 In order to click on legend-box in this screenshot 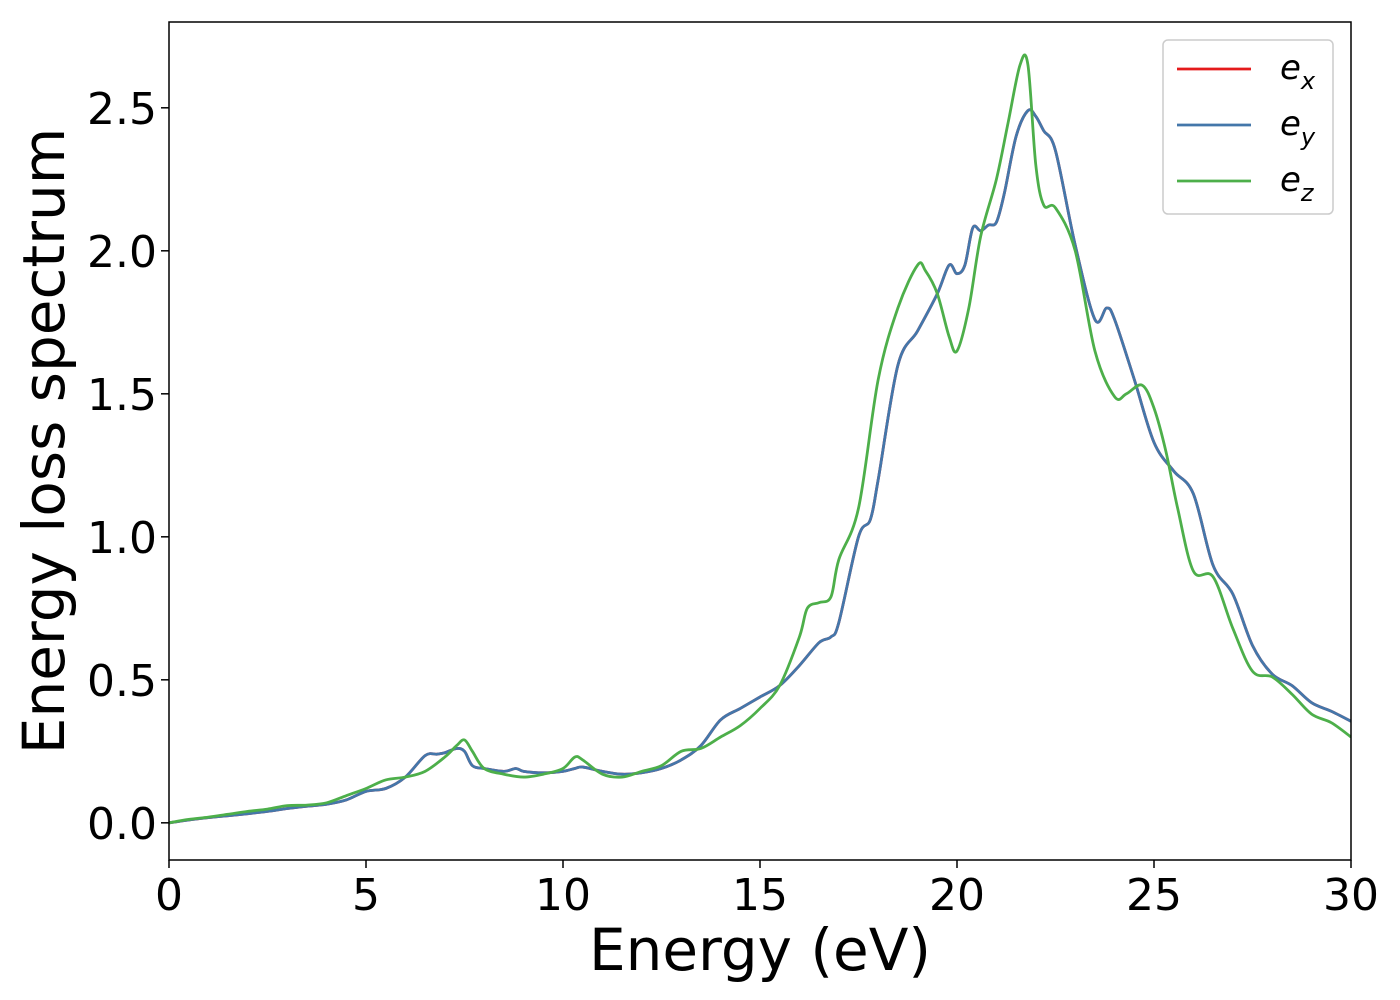, I will do `click(1248, 127)`.